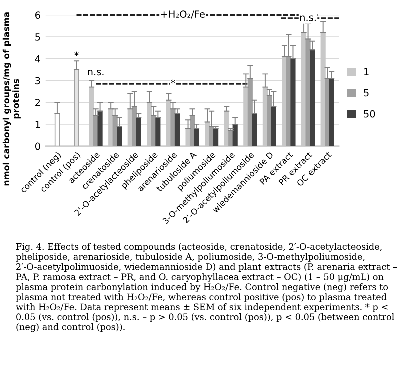  I want to click on legend-label: 5, so click(366, 93).